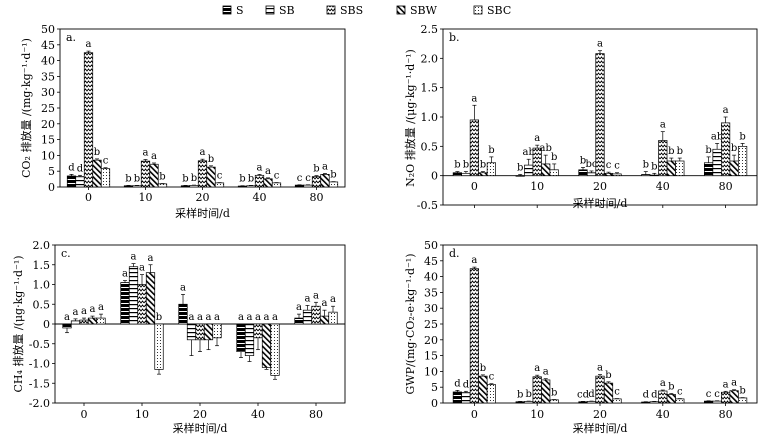 The height and width of the screenshot is (442, 762). I want to click on y-axis-label: GWP/(mg·CO₂-e·kg⁻¹·d⁻¹), so click(410, 324).